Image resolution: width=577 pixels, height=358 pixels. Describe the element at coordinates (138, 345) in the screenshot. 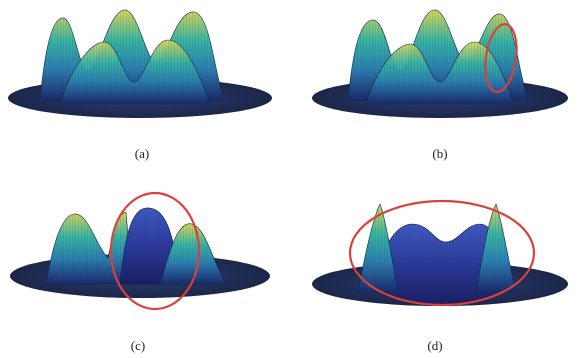

I see `caption-c: (c)` at that location.